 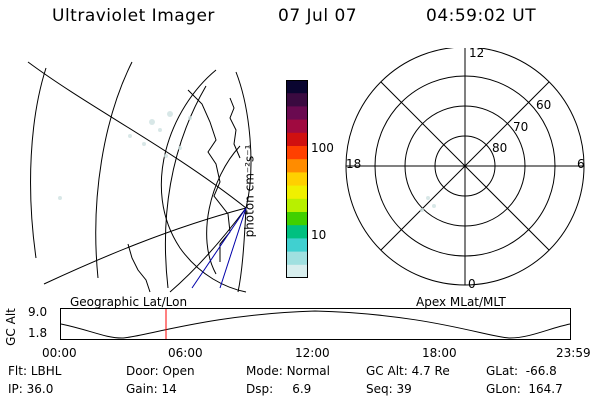 What do you see at coordinates (544, 105) in the screenshot?
I see `polar-lat-60: 60` at bounding box center [544, 105].